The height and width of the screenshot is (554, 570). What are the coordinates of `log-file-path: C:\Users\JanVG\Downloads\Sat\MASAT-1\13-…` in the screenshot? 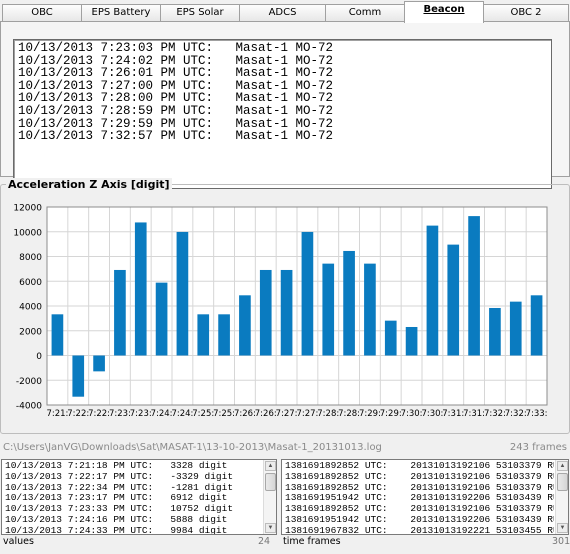 It's located at (192, 447).